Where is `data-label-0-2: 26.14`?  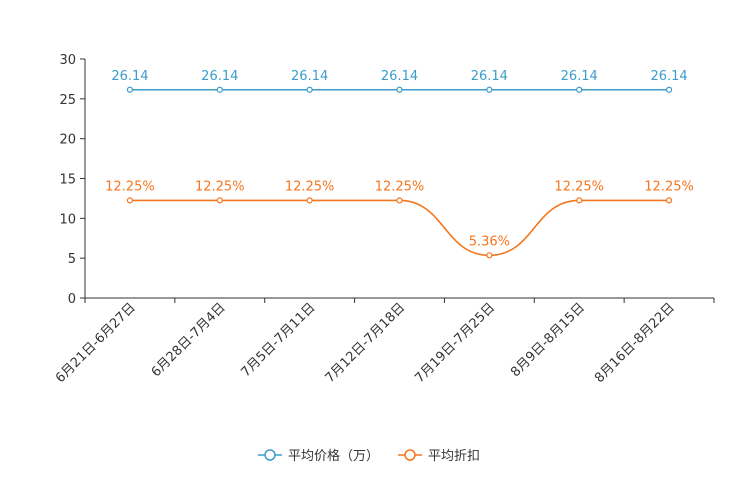
data-label-0-2: 26.14 is located at coordinates (309, 76).